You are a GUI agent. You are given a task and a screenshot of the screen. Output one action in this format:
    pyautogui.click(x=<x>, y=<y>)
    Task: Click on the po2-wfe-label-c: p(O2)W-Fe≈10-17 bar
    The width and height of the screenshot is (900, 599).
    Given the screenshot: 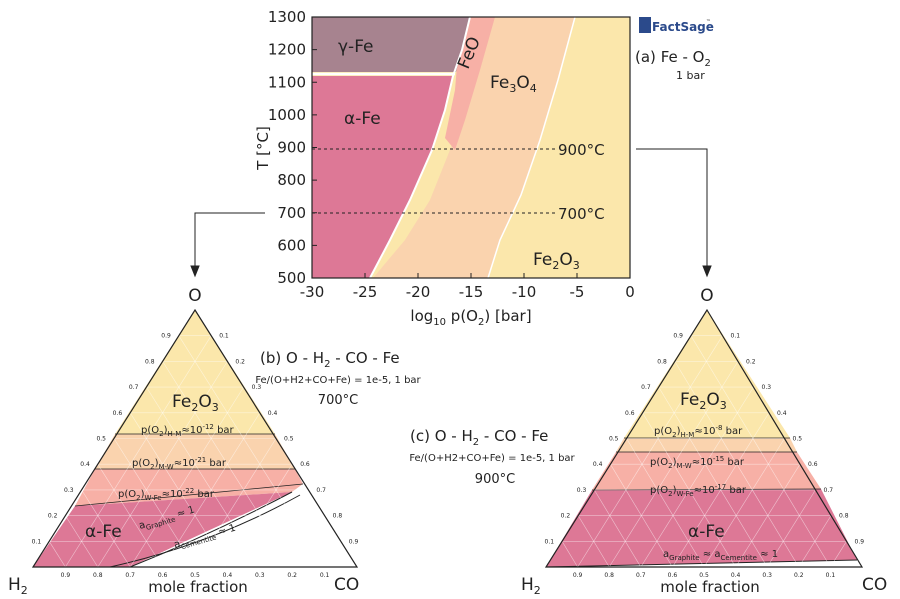 What is the action you would take?
    pyautogui.click(x=698, y=490)
    